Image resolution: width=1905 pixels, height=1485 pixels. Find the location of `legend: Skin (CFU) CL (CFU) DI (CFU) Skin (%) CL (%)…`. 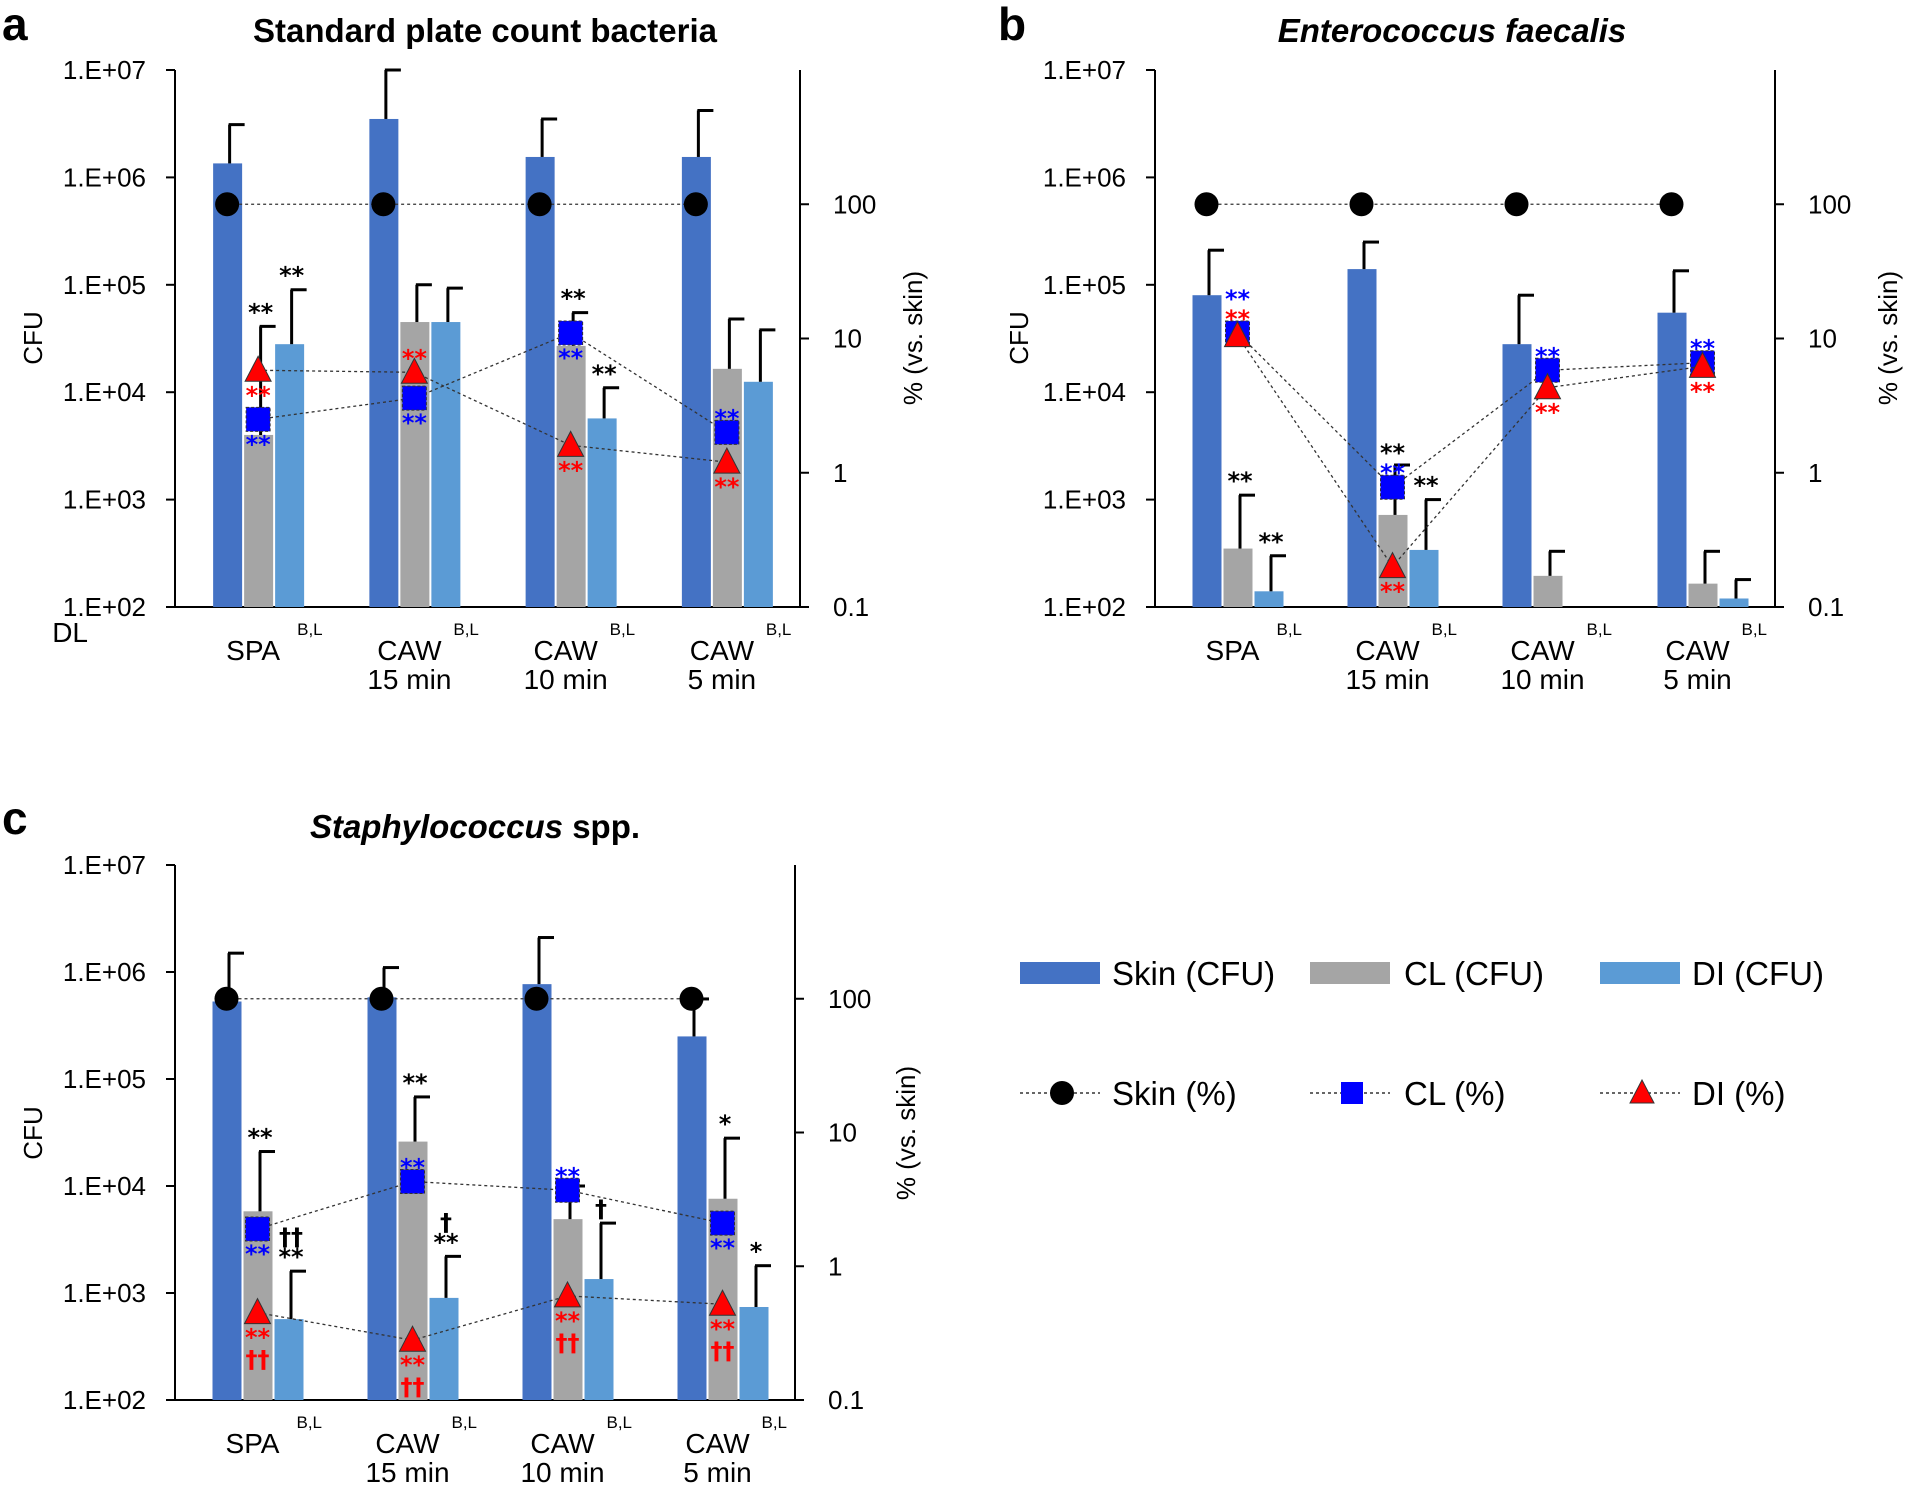

legend: Skin (CFU) CL (CFU) DI (CFU) Skin (%) CL (%)… is located at coordinates (1422, 1033).